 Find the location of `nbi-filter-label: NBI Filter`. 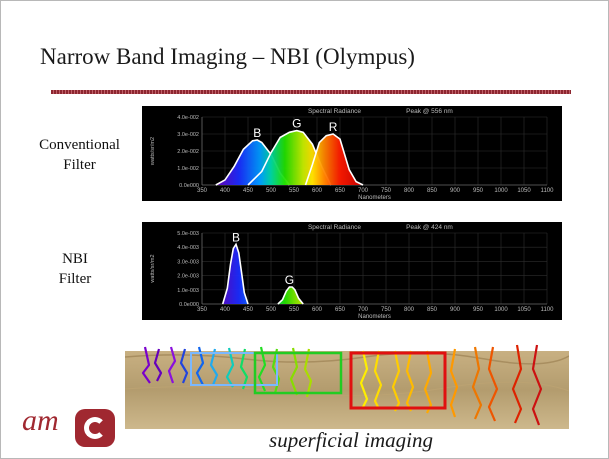

nbi-filter-label: NBI Filter is located at coordinates (75, 269).